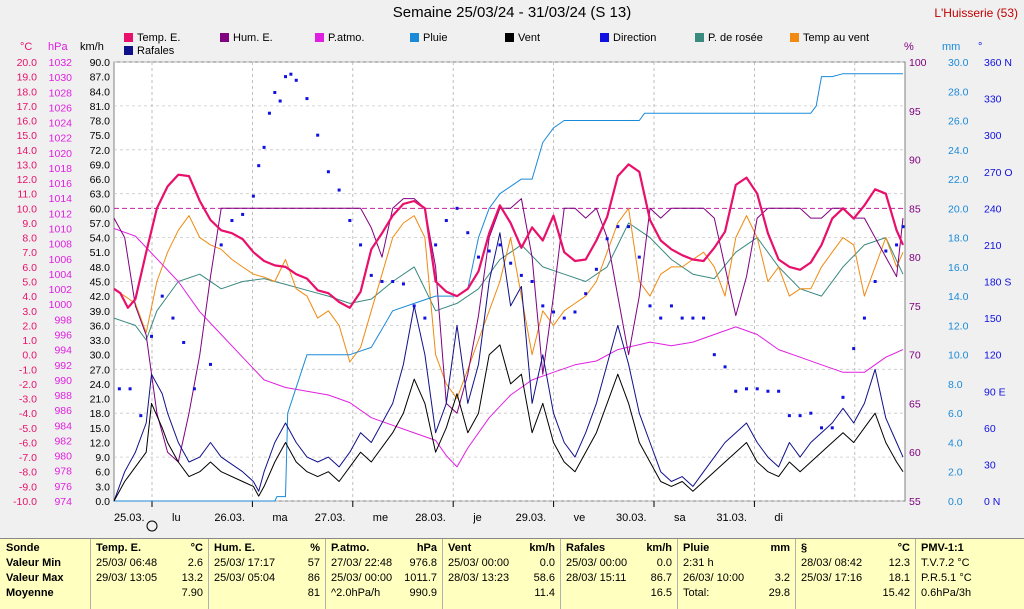 The height and width of the screenshot is (609, 1024). Describe the element at coordinates (698, 563) in the screenshot. I see `summary-date: 2:31 h` at that location.